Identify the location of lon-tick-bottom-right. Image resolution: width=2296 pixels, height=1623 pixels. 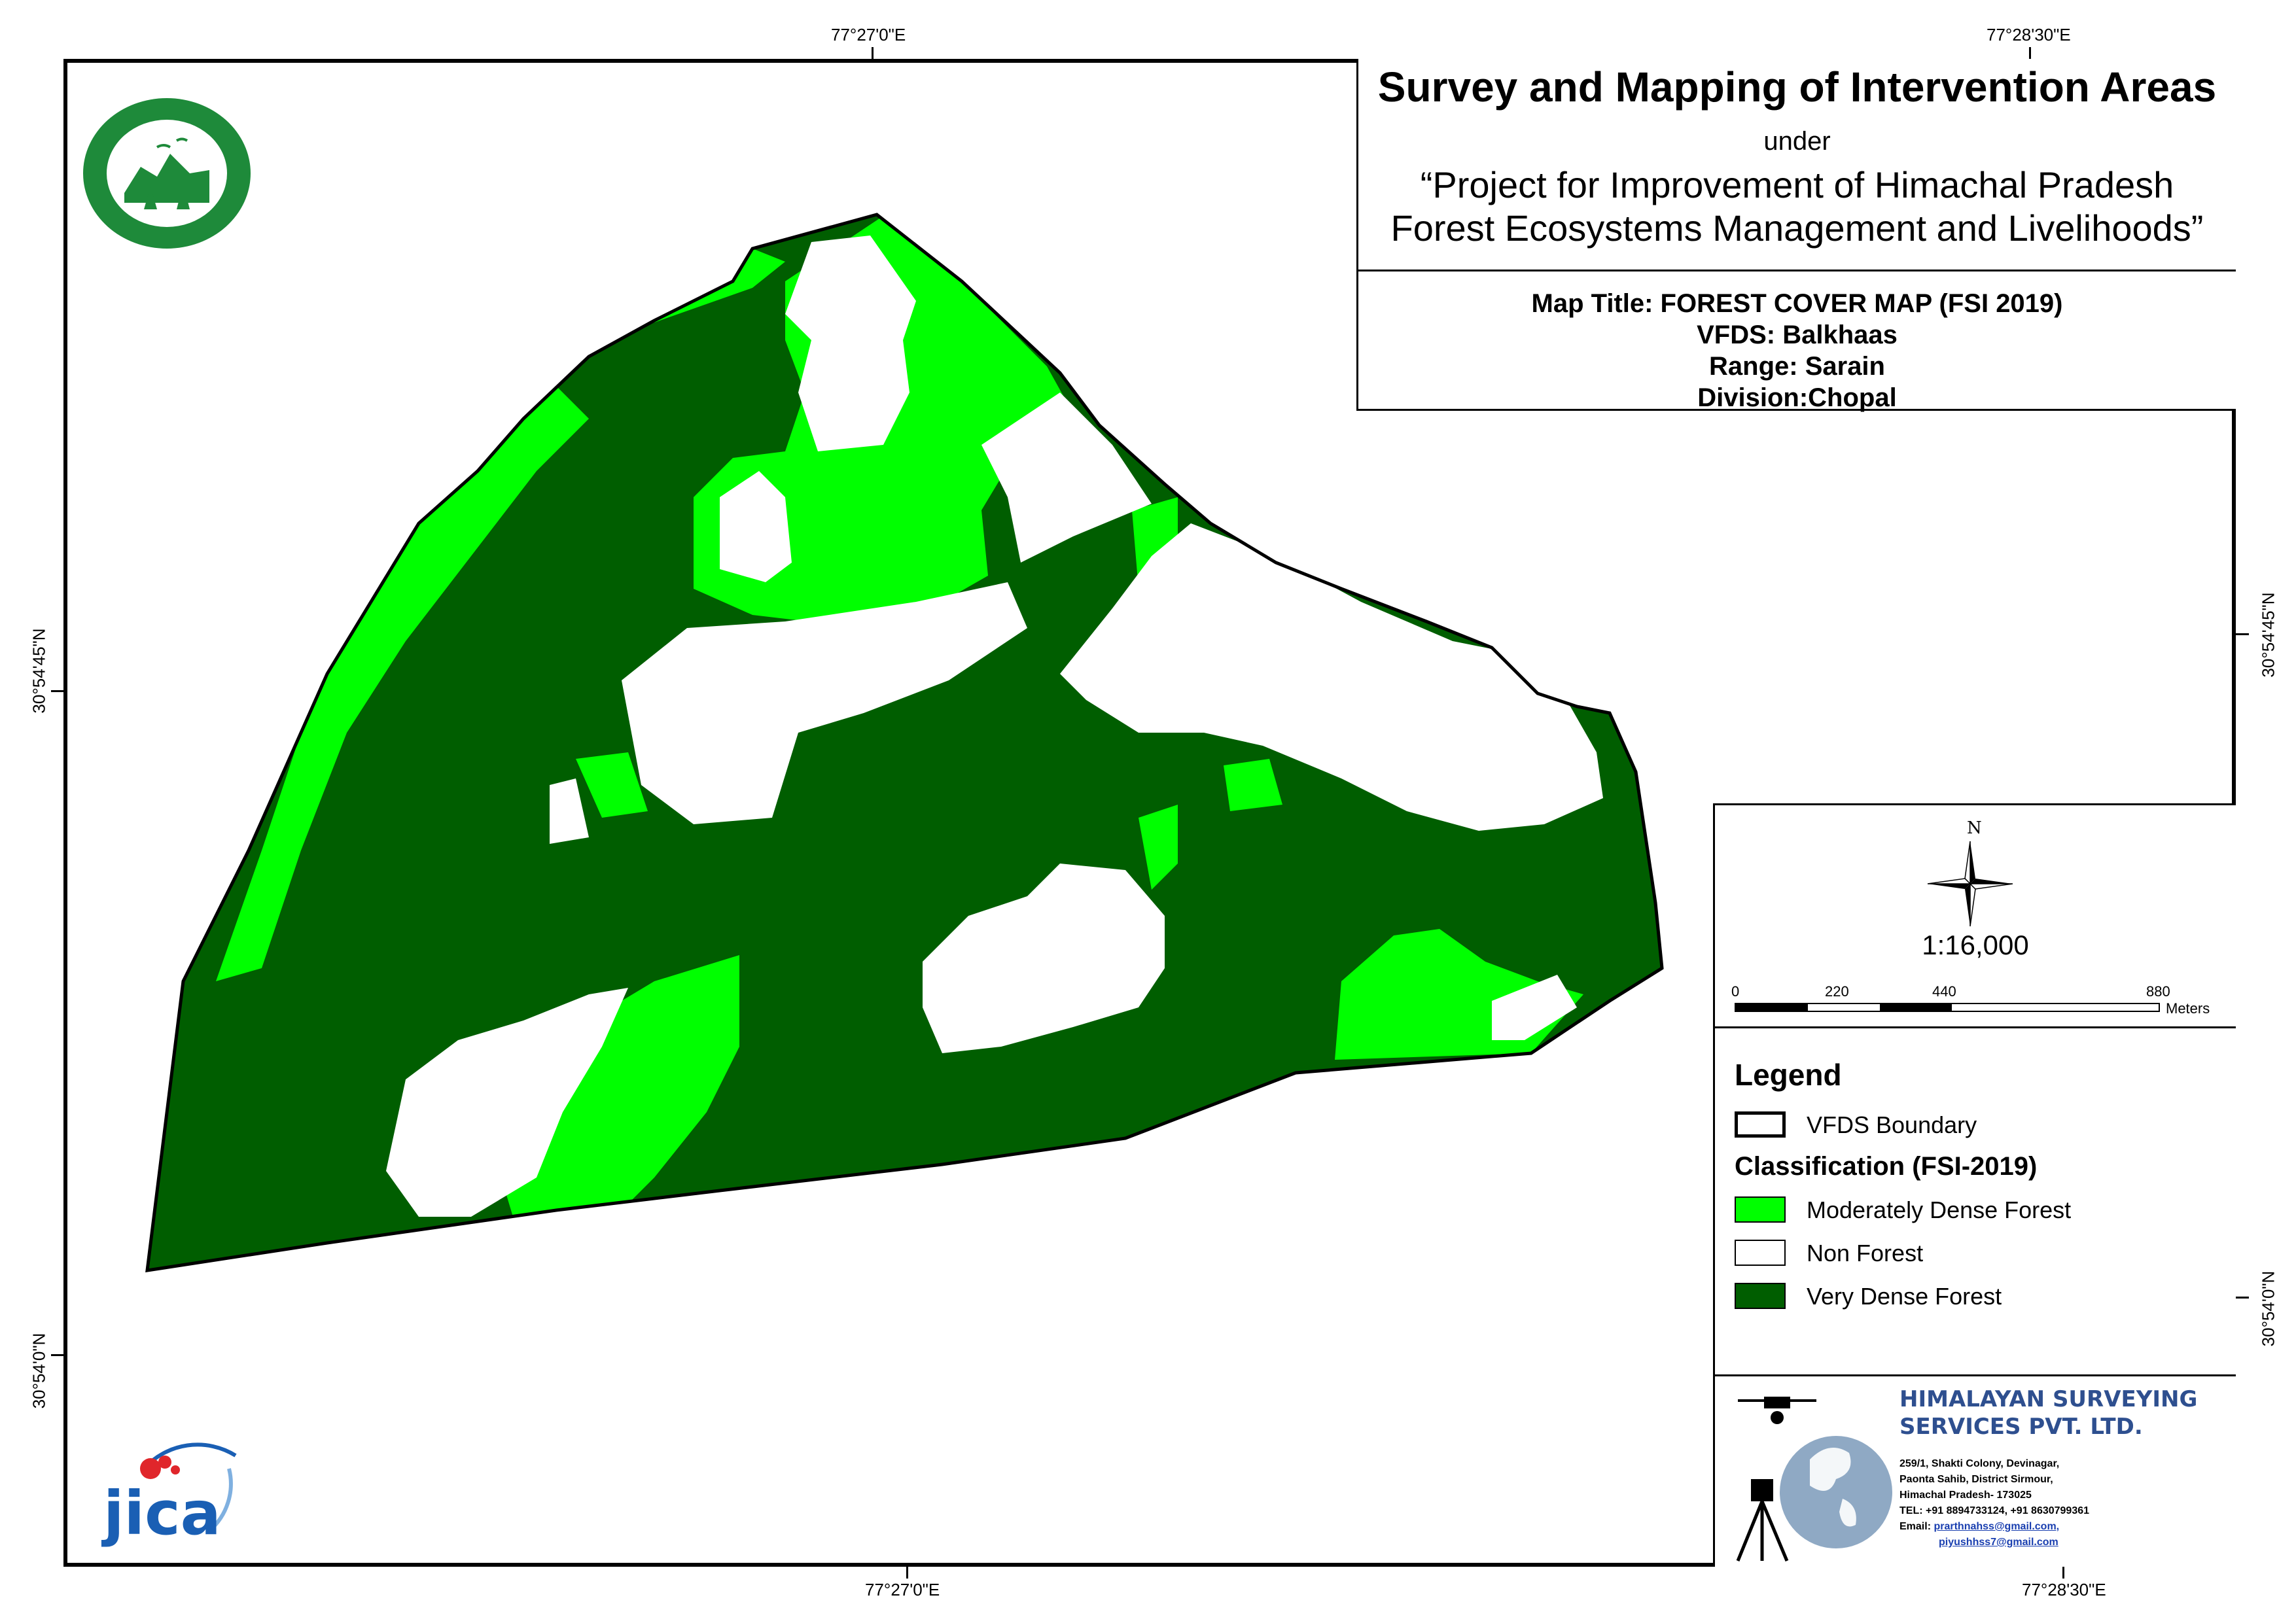
(2063, 1572).